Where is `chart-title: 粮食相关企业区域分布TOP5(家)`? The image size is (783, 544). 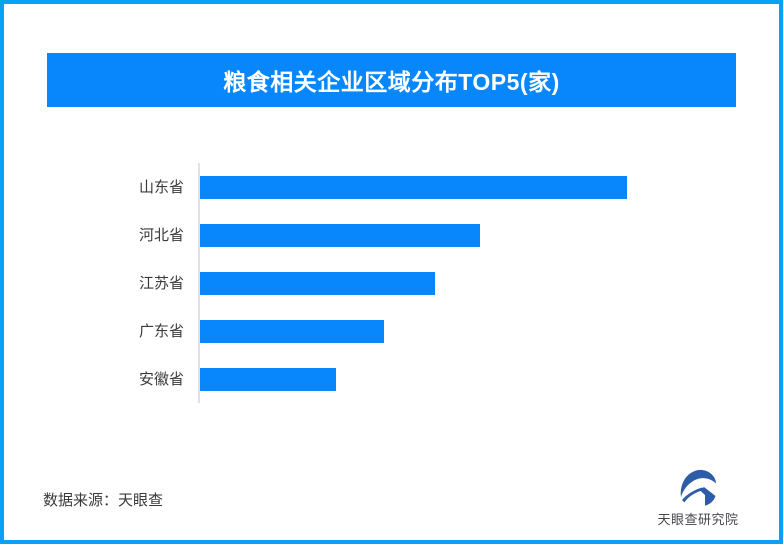 chart-title: 粮食相关企业区域分布TOP5(家) is located at coordinates (391, 82).